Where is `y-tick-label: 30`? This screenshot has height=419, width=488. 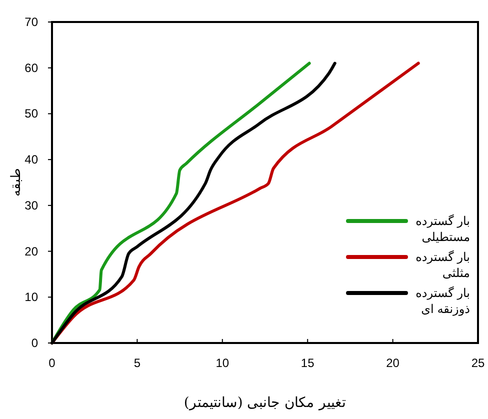 y-tick-label: 30 is located at coordinates (31, 205).